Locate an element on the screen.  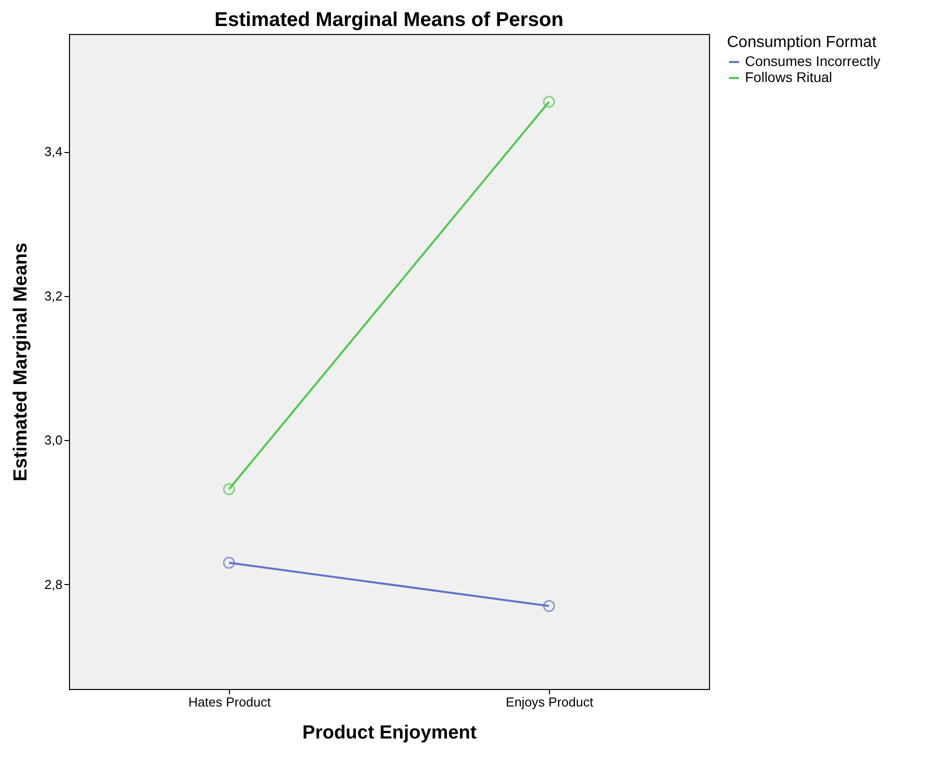
x-tick-label: Enjoys Product is located at coordinates (550, 702).